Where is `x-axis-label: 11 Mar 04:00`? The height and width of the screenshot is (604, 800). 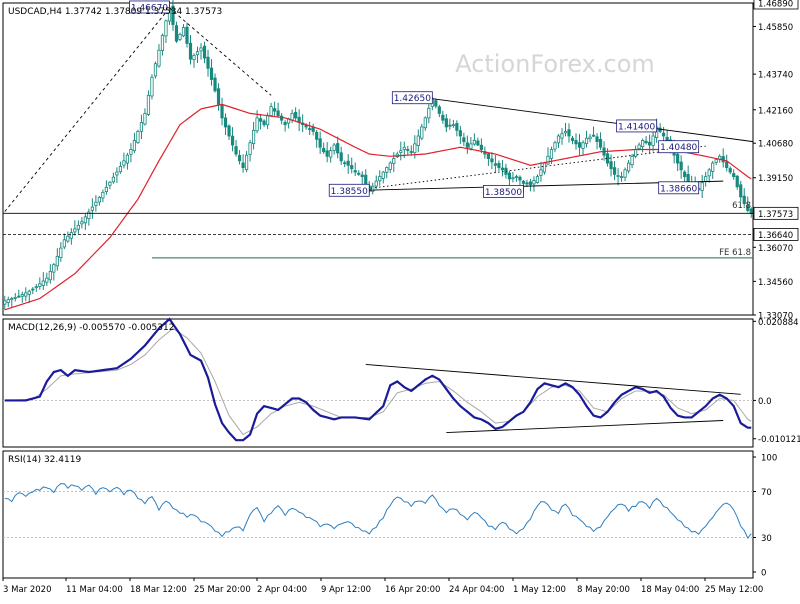
x-axis-label: 11 Mar 04:00 is located at coordinates (94, 590).